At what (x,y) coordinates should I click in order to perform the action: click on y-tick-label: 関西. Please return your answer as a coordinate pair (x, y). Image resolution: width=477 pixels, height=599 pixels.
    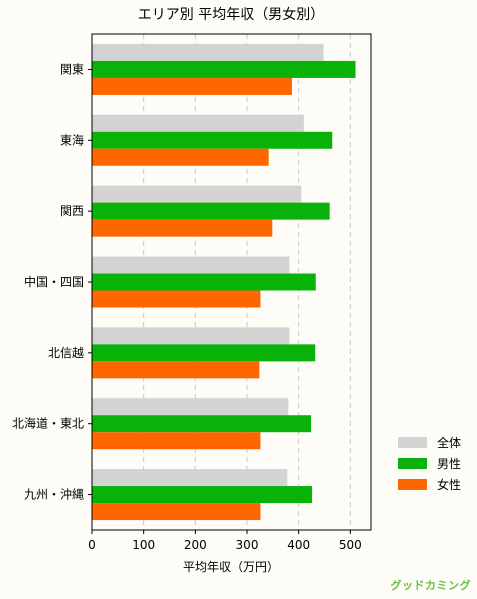
    Looking at the image, I should click on (72, 211).